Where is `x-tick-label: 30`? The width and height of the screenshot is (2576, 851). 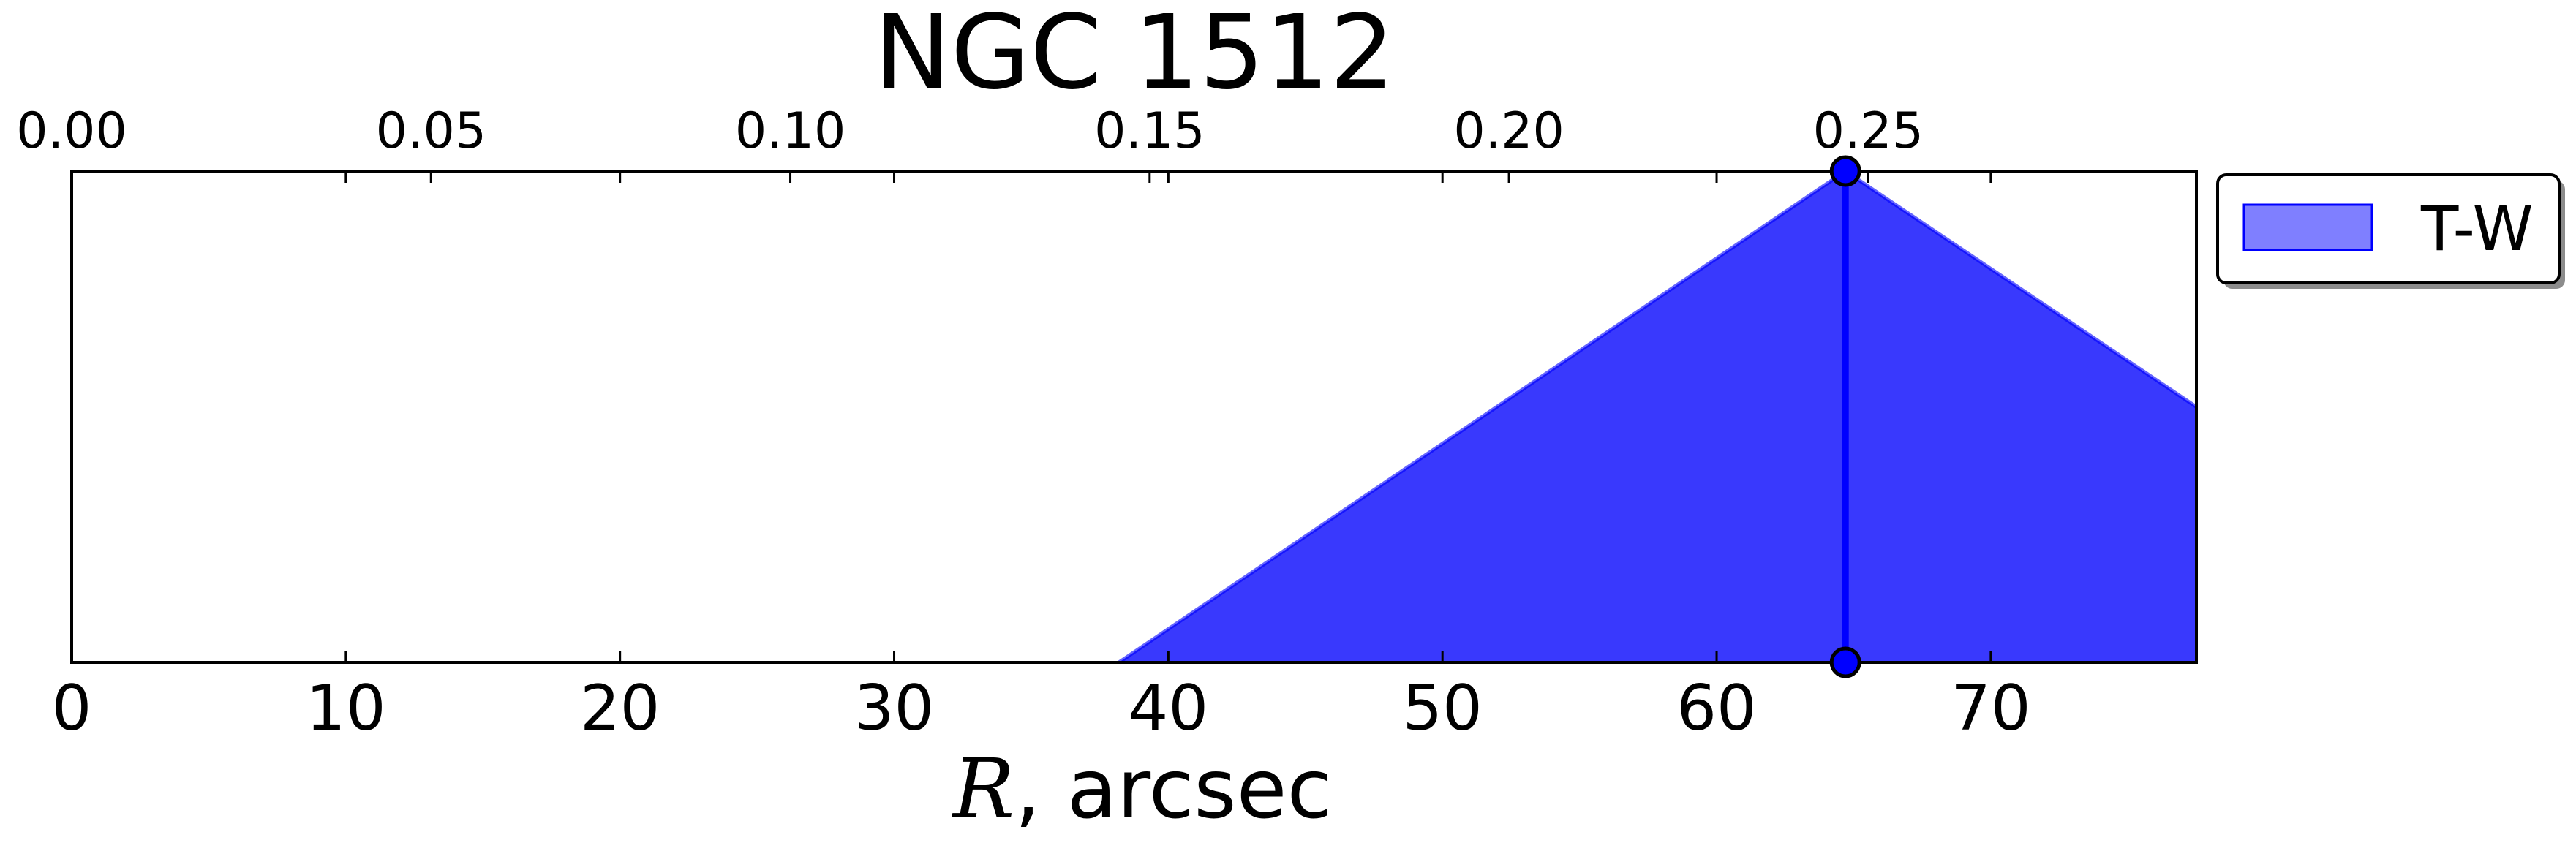
x-tick-label: 30 is located at coordinates (894, 708).